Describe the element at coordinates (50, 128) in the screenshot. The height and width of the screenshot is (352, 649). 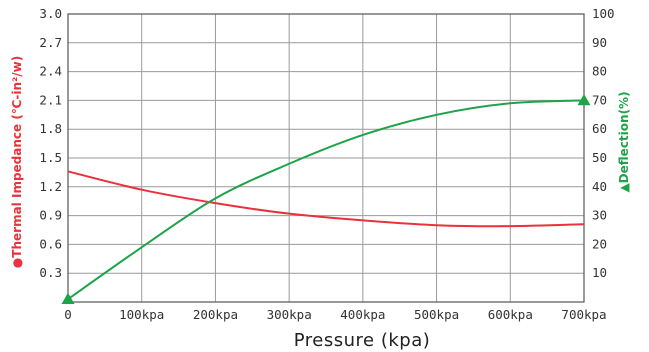
I see `left-tick-label: 1.8` at that location.